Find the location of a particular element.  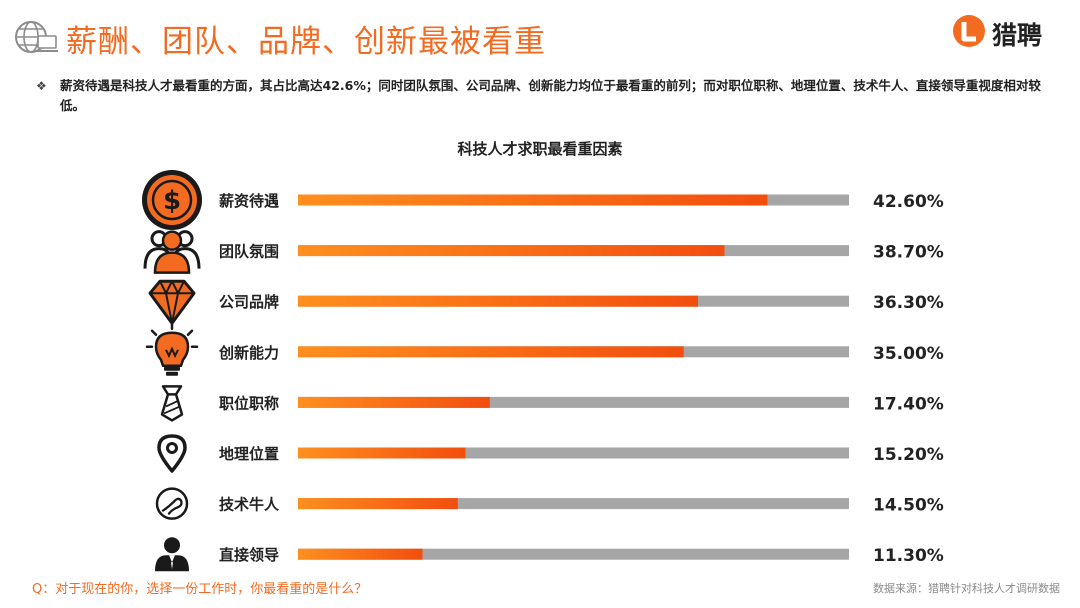

header: 薪酬、团队、品牌、创新最被看重 猎聘 is located at coordinates (540, 35).